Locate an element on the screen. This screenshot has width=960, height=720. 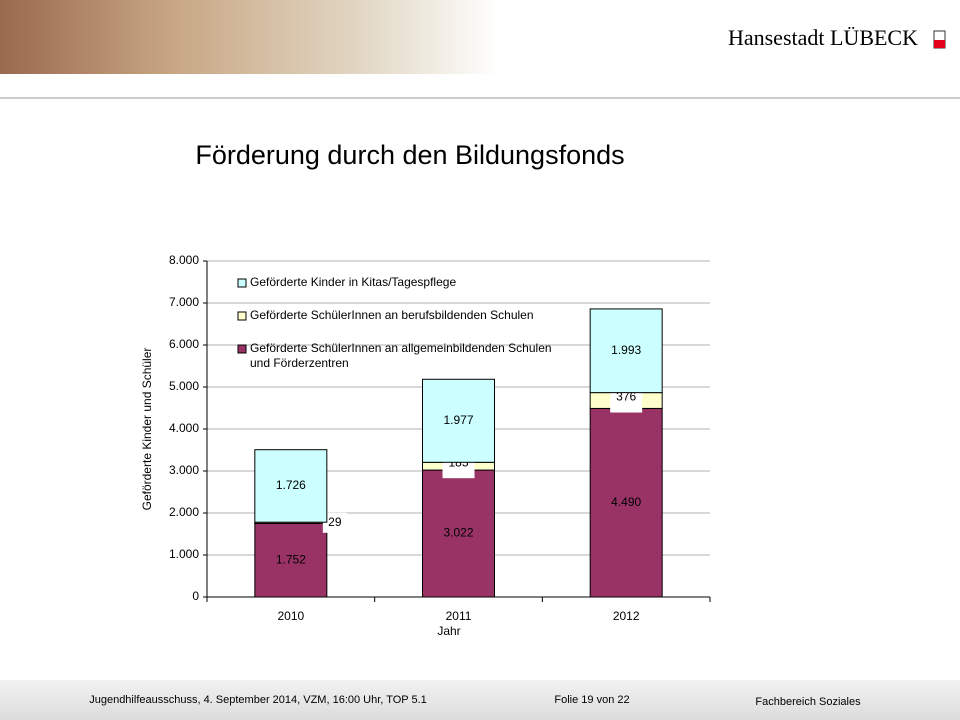
value-label: 4.490 is located at coordinates (626, 502).